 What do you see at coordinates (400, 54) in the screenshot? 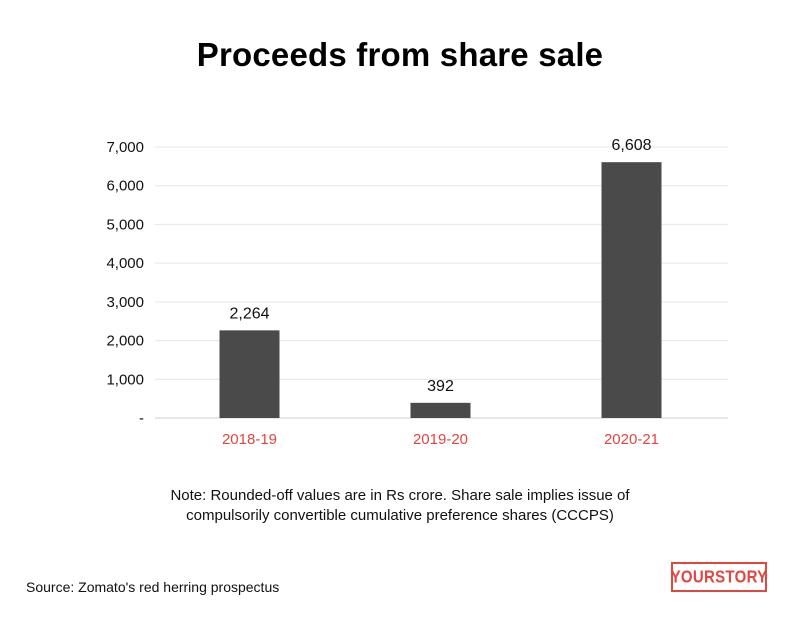
I see `chart-title: Proceeds from share sale` at bounding box center [400, 54].